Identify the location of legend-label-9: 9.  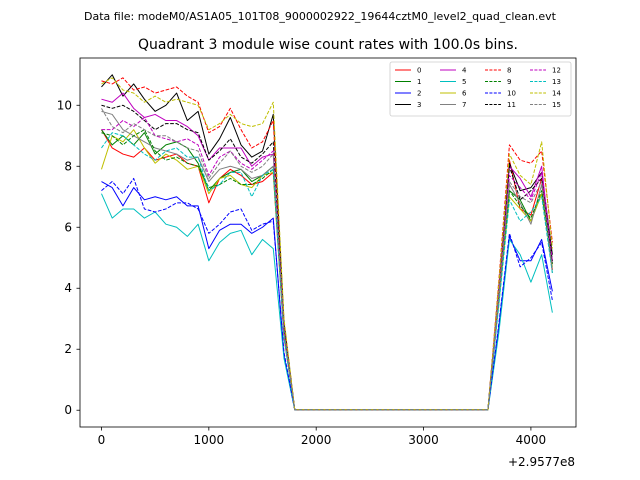
(509, 82).